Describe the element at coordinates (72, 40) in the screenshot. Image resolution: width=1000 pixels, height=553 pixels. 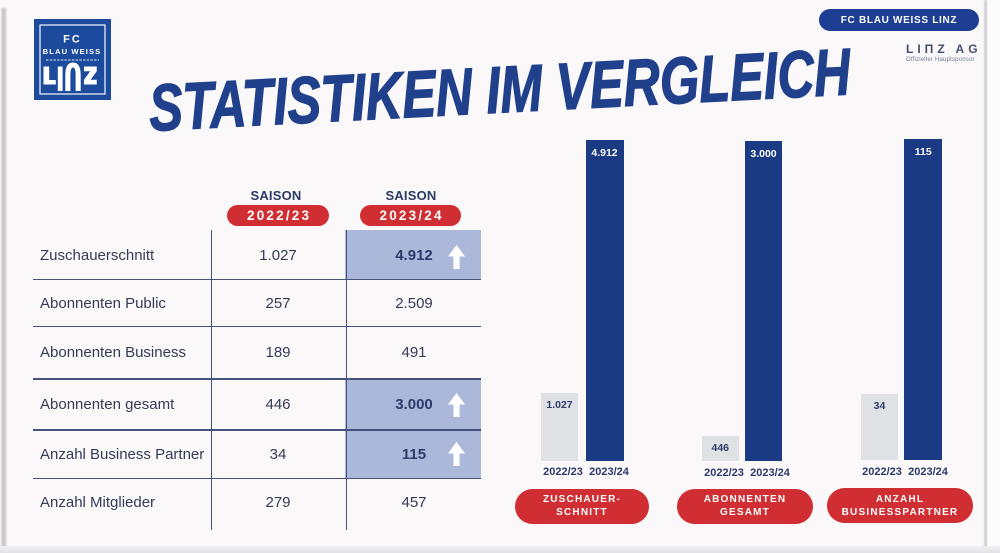
I see `svg-text: FC` at that location.